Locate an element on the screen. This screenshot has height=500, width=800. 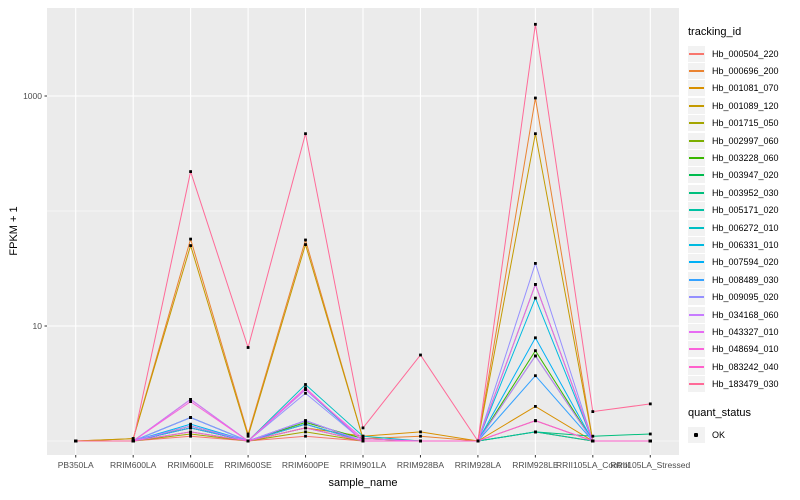
x-tick-label: RRIM928LE is located at coordinates (535, 465).